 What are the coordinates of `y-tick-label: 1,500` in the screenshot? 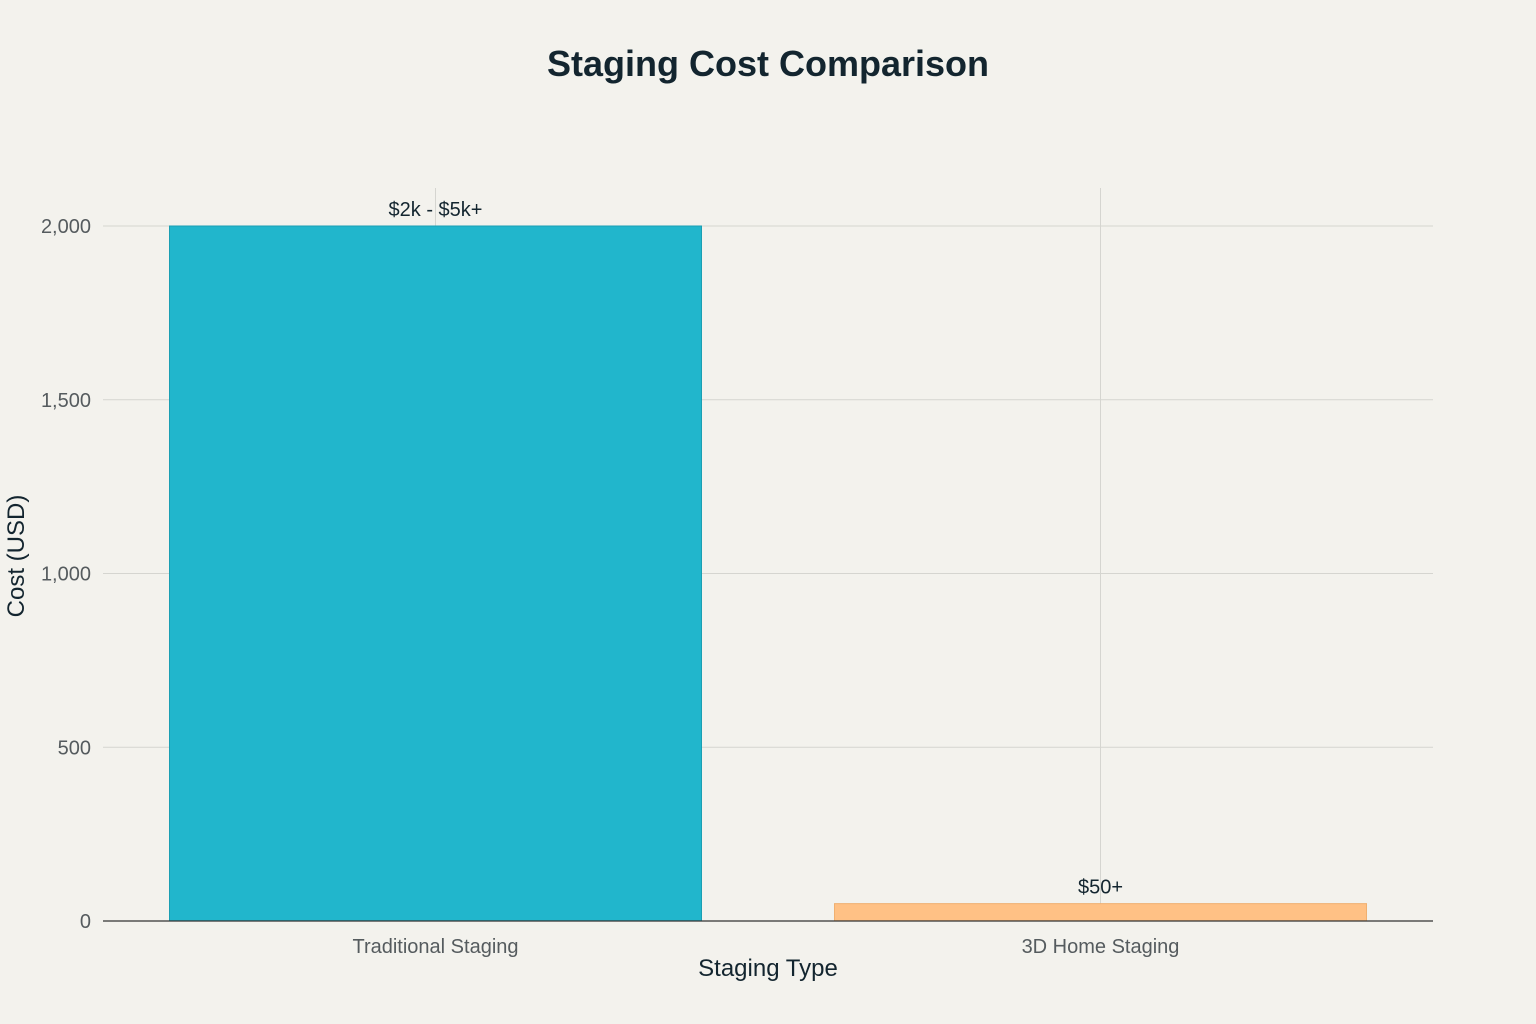 It's located at (66, 401).